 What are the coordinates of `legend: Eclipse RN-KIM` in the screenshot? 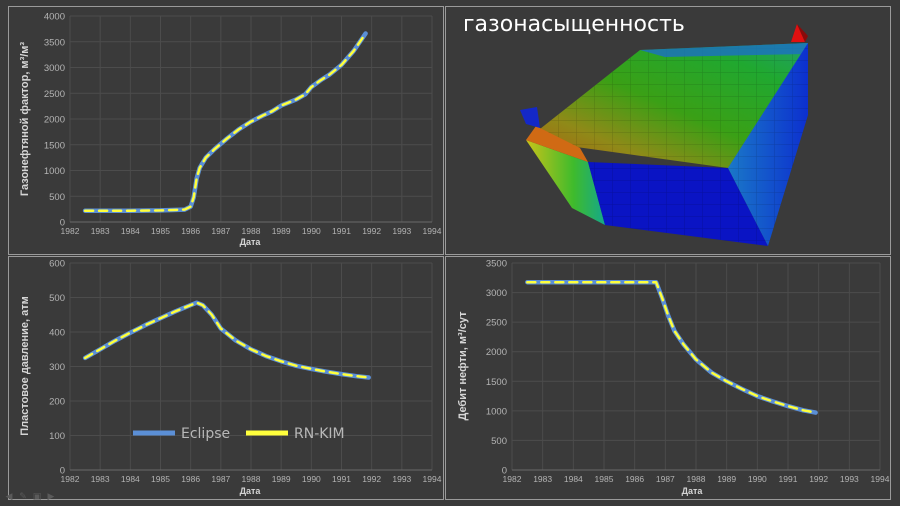 It's located at (239, 434).